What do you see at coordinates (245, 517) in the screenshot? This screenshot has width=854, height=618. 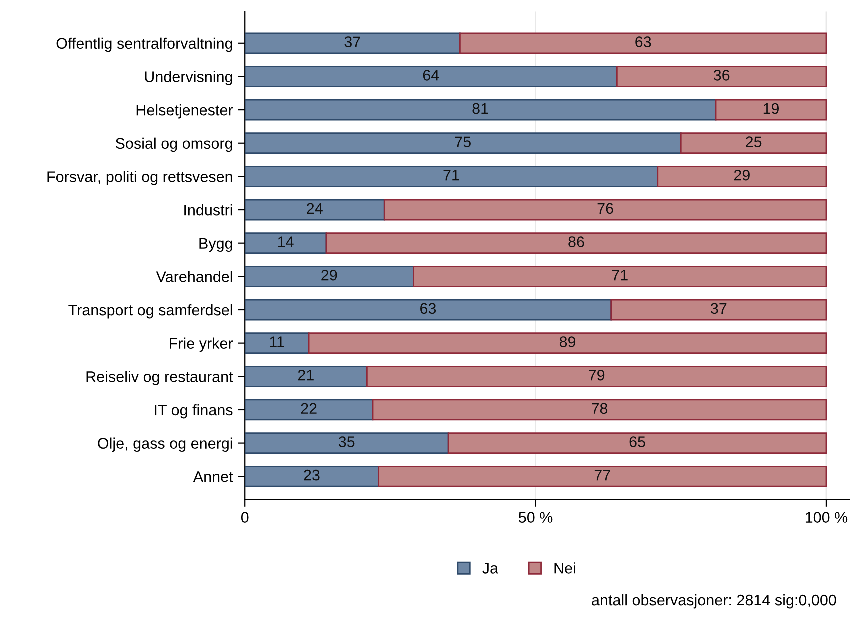 I see `x-tick-label: 0` at bounding box center [245, 517].